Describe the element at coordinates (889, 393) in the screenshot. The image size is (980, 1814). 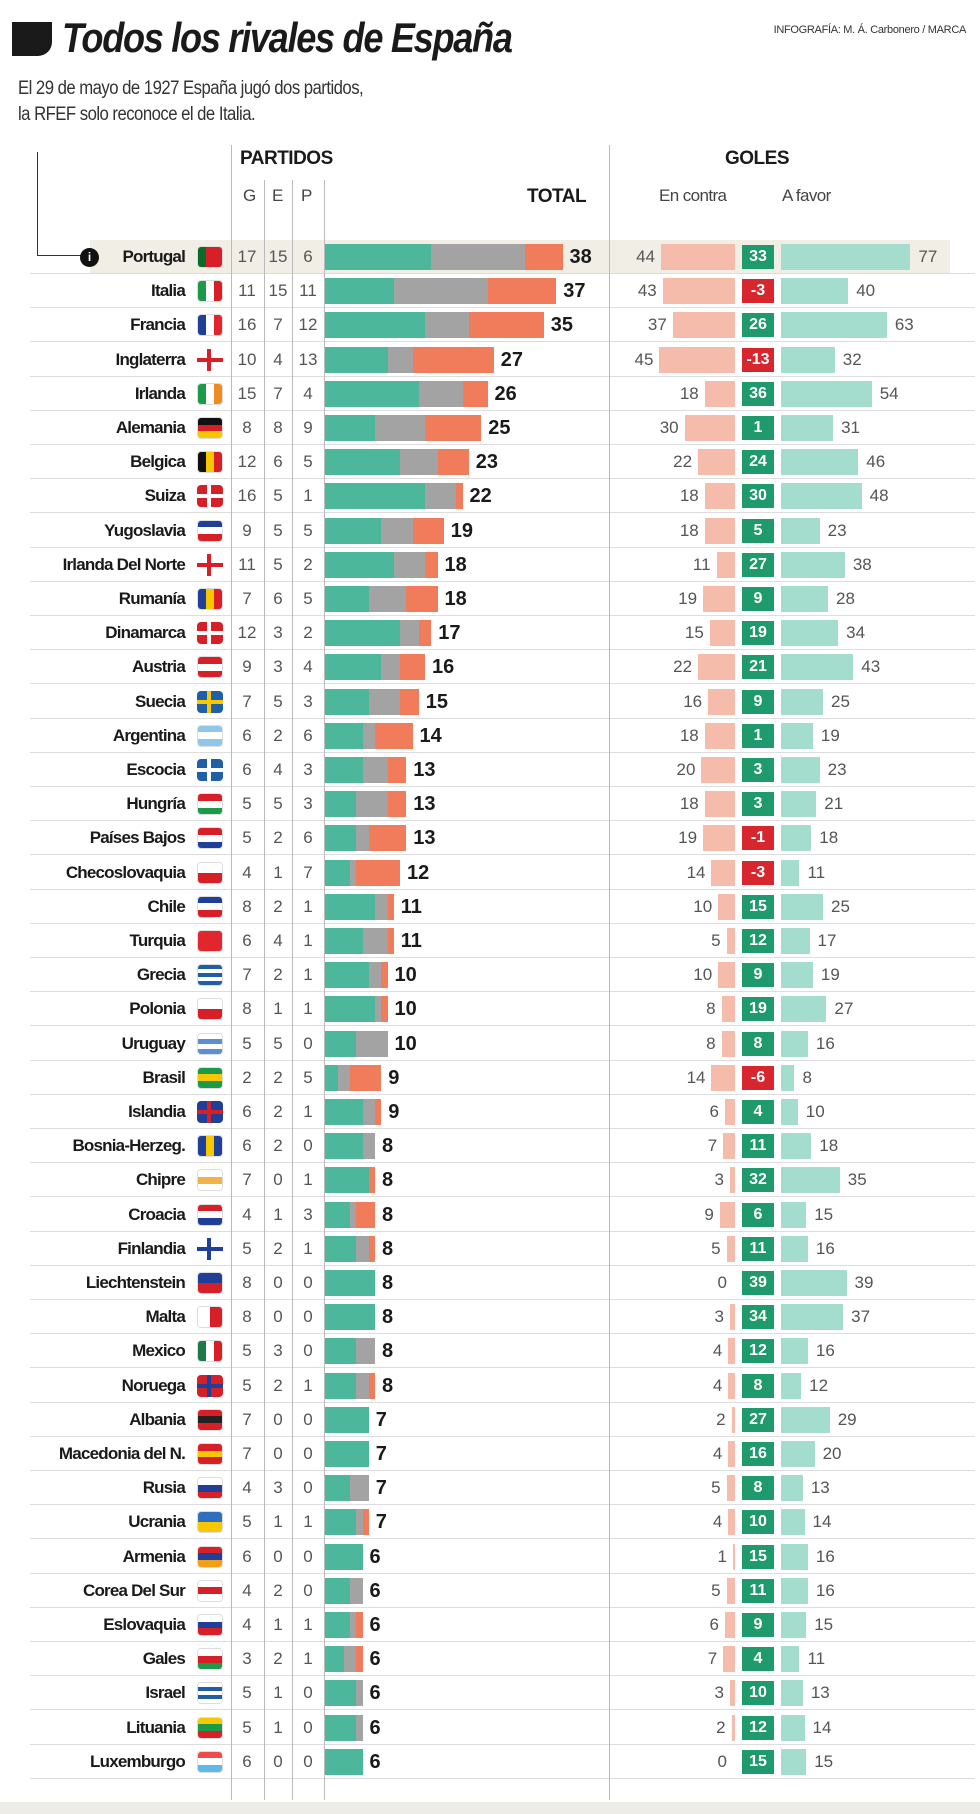
I see `goals-for-value: 54` at that location.